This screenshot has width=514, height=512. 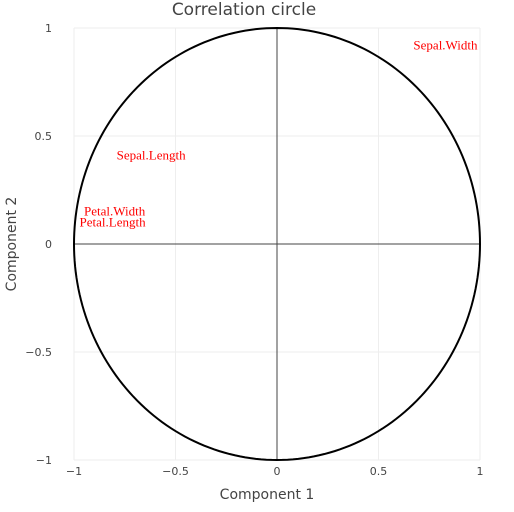 I want to click on y-tick-label: −1, so click(x=44, y=460).